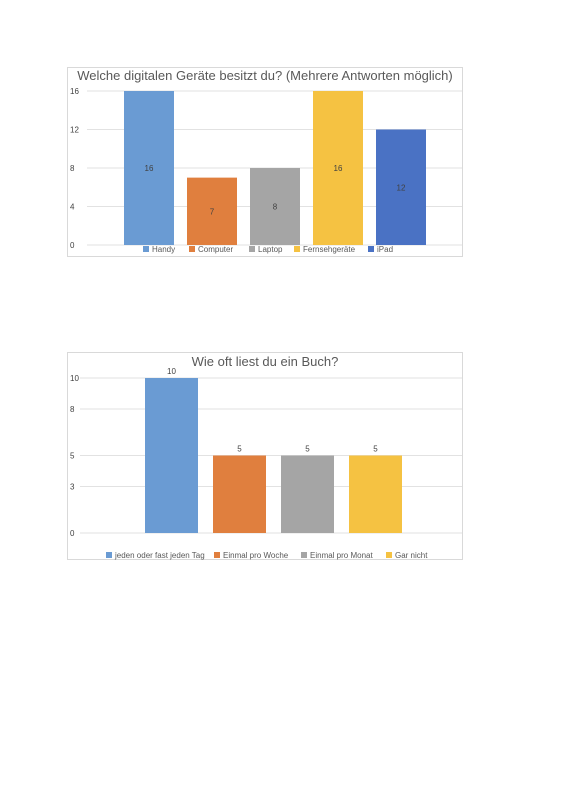 The height and width of the screenshot is (800, 565). I want to click on legend-entry: Fernsehgeräte, so click(325, 249).